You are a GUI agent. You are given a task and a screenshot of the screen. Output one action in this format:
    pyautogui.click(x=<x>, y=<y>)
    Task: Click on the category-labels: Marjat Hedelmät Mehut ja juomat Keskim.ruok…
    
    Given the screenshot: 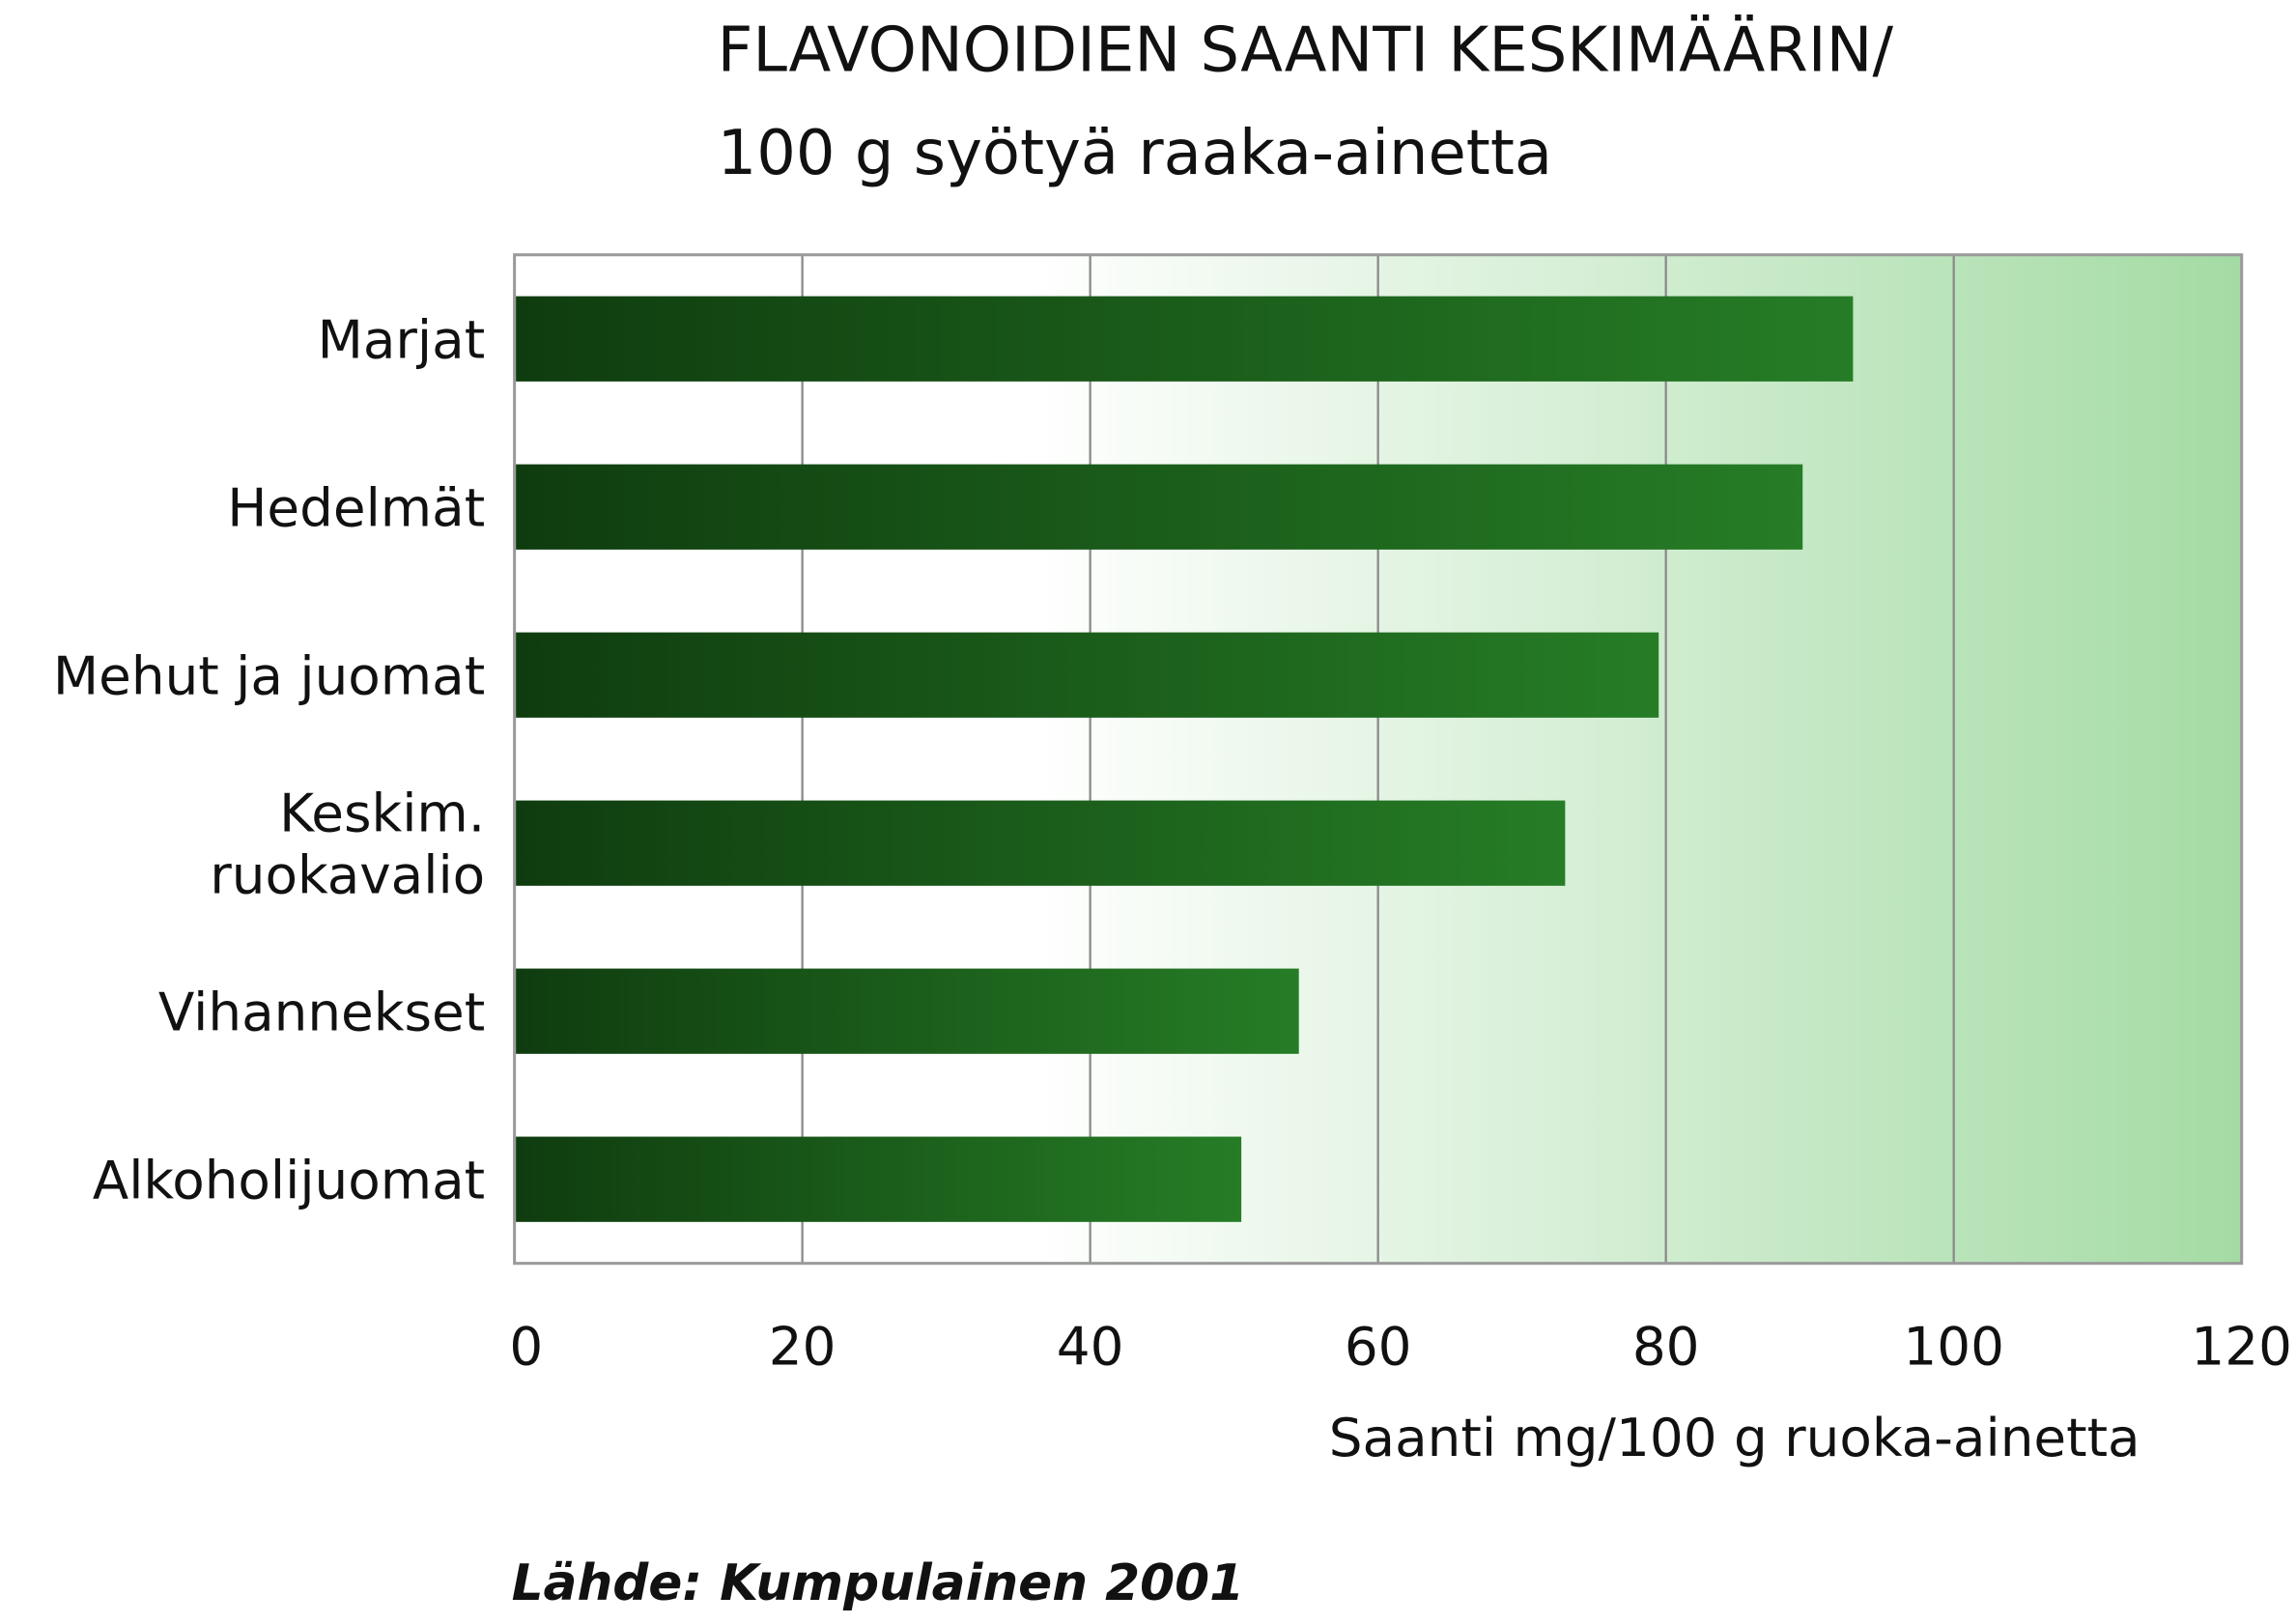 What is the action you would take?
    pyautogui.click(x=269, y=760)
    